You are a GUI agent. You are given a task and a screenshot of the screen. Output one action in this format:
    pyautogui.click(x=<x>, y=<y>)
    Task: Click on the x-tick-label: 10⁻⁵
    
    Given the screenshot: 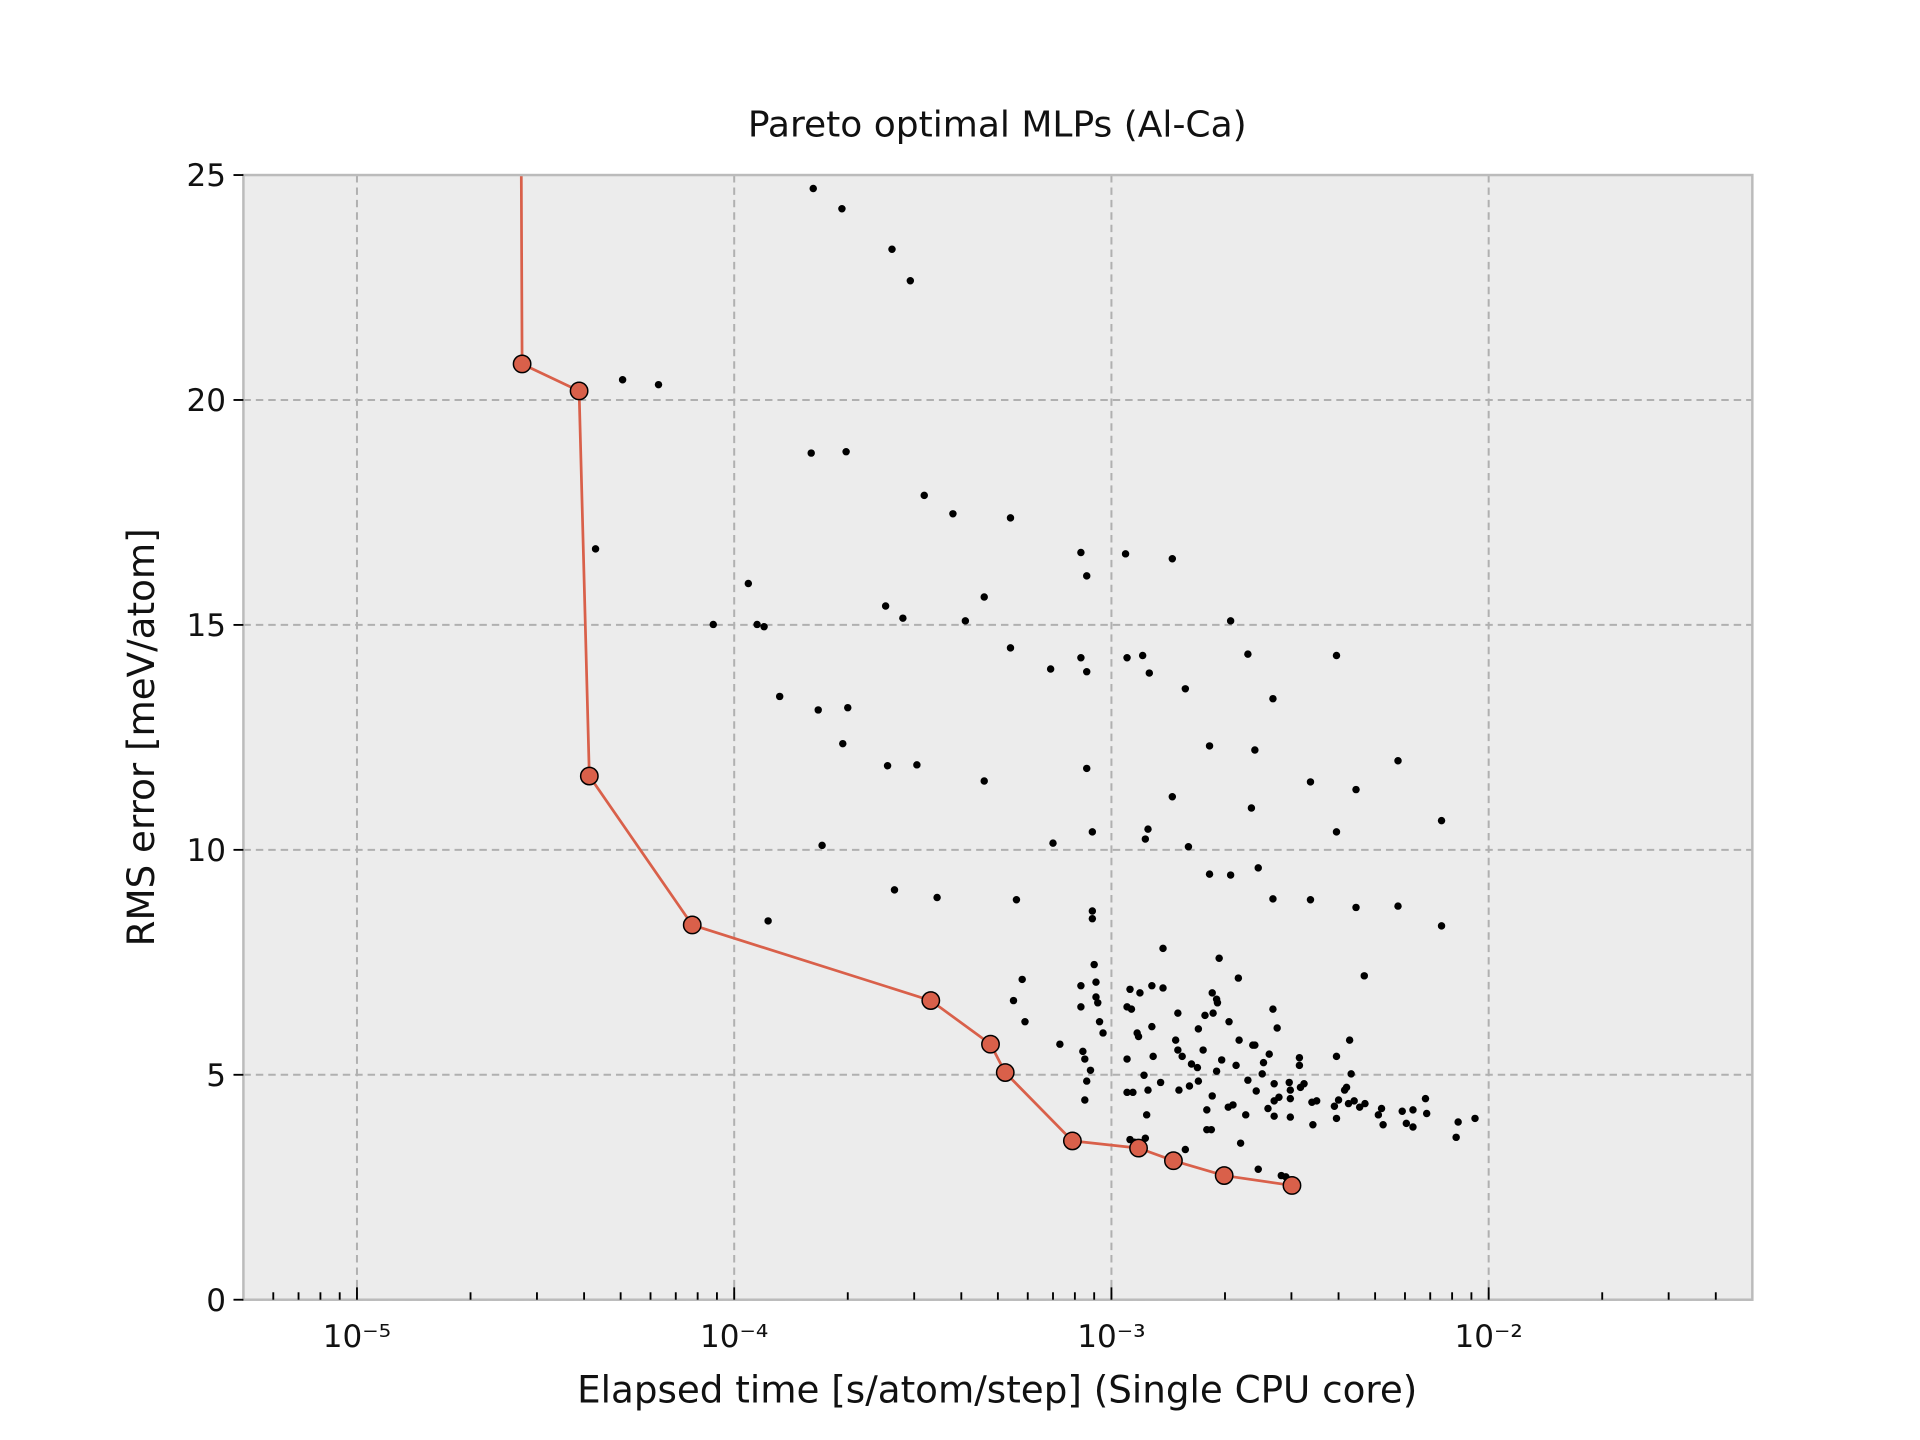 What is the action you would take?
    pyautogui.click(x=357, y=1337)
    